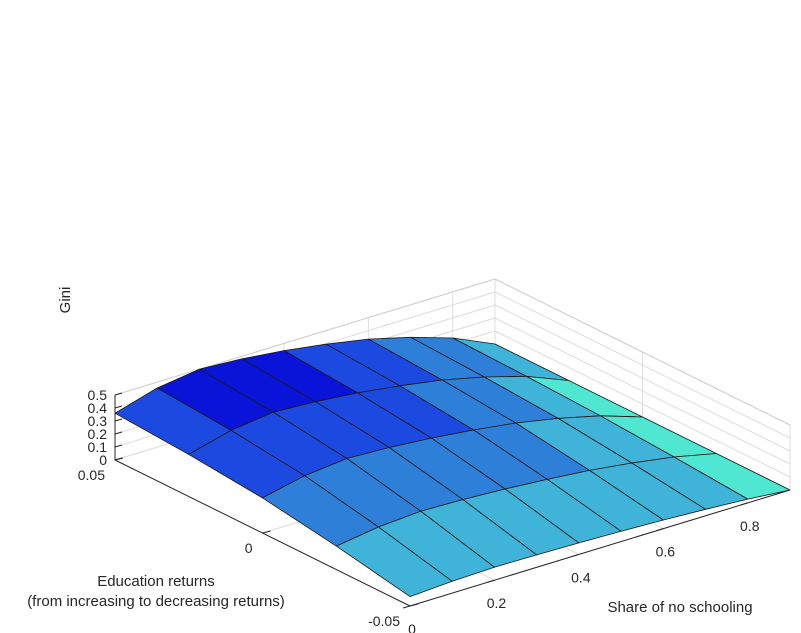  I want to click on x-axis-title: Share of no schooling, so click(679, 607).